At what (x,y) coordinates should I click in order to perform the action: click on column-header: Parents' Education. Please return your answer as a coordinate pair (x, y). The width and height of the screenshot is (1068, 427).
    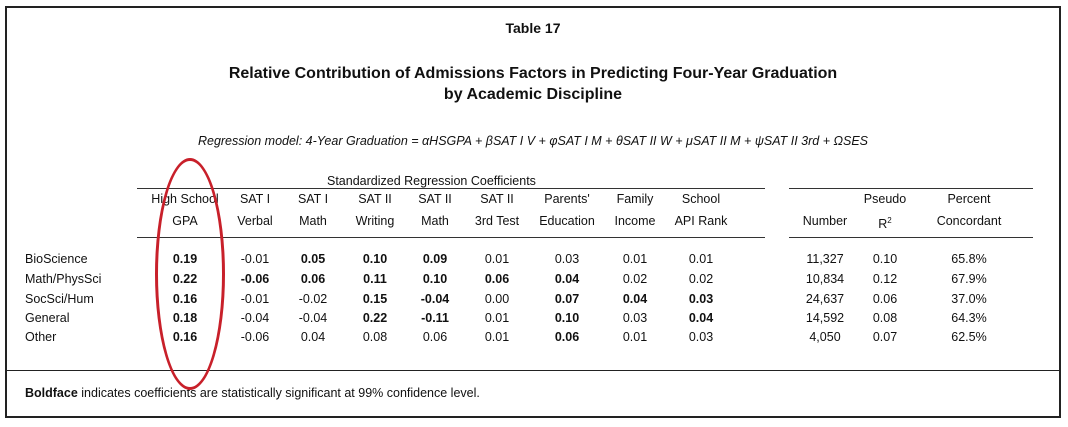
    Looking at the image, I should click on (567, 210).